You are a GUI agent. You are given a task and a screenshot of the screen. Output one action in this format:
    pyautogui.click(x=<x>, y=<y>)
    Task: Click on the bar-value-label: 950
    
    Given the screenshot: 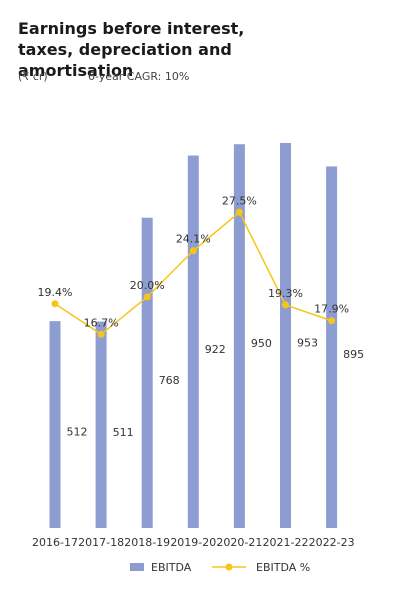 What is the action you would take?
    pyautogui.click(x=261, y=343)
    